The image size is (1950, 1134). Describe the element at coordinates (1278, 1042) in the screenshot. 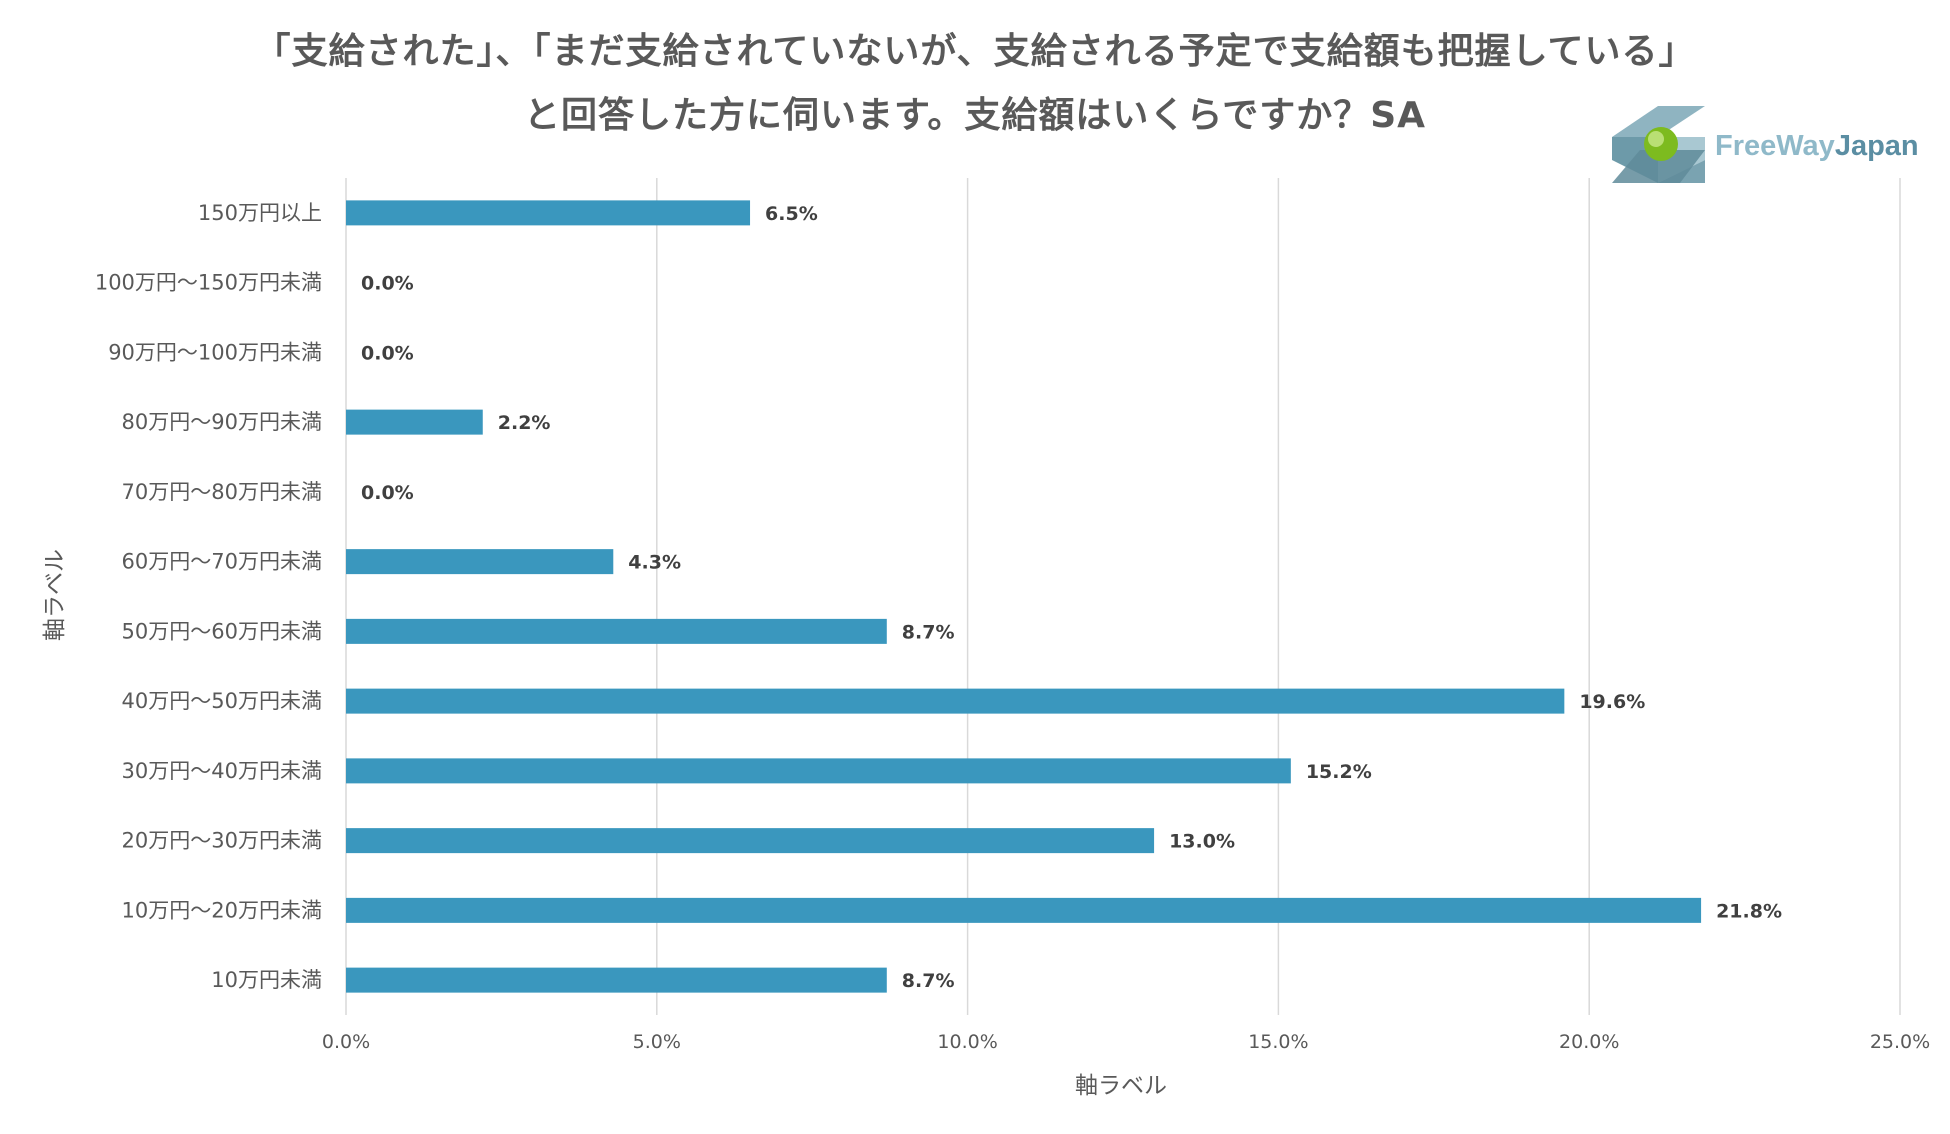

I see `x-tick-label: 15.0%` at that location.